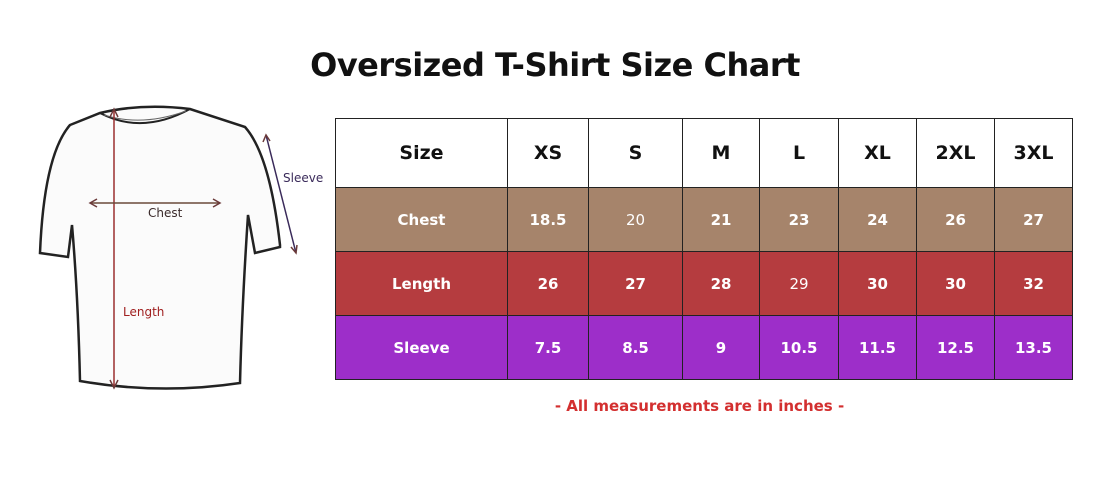 The height and width of the screenshot is (500, 1100). I want to click on table-cell: 28, so click(721, 283).